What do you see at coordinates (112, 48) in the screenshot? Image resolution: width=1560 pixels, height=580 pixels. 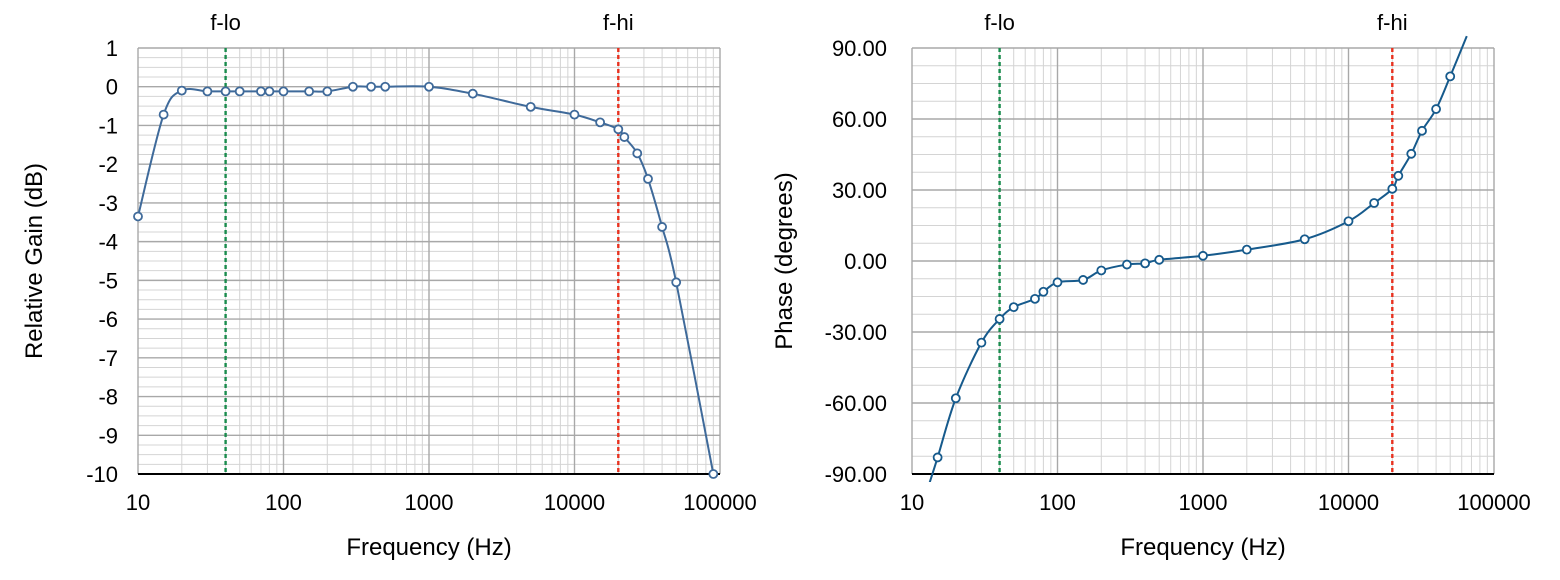 I see `y-tick-label: 1` at bounding box center [112, 48].